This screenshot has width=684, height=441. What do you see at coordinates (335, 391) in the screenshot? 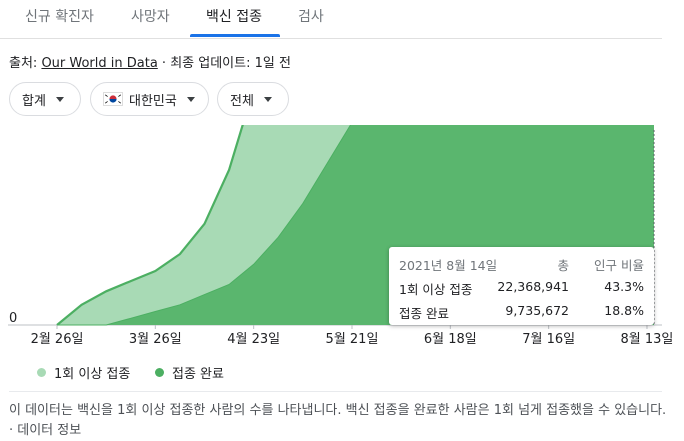
I see `divider` at bounding box center [335, 391].